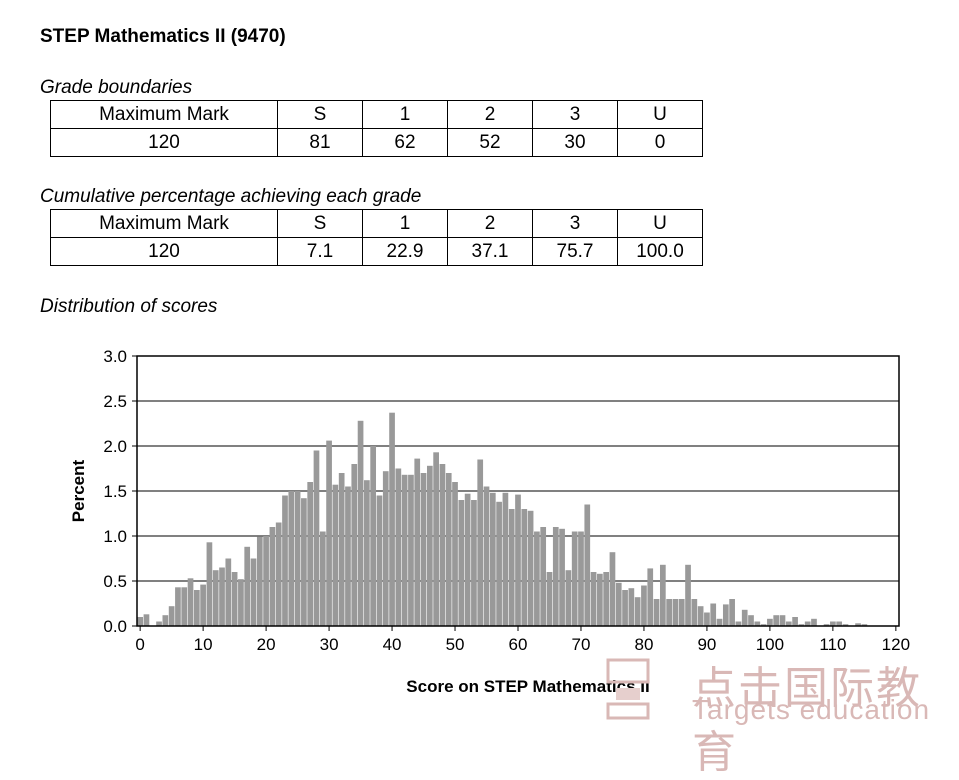 The width and height of the screenshot is (959, 780). I want to click on table-cell: 100.0, so click(660, 251).